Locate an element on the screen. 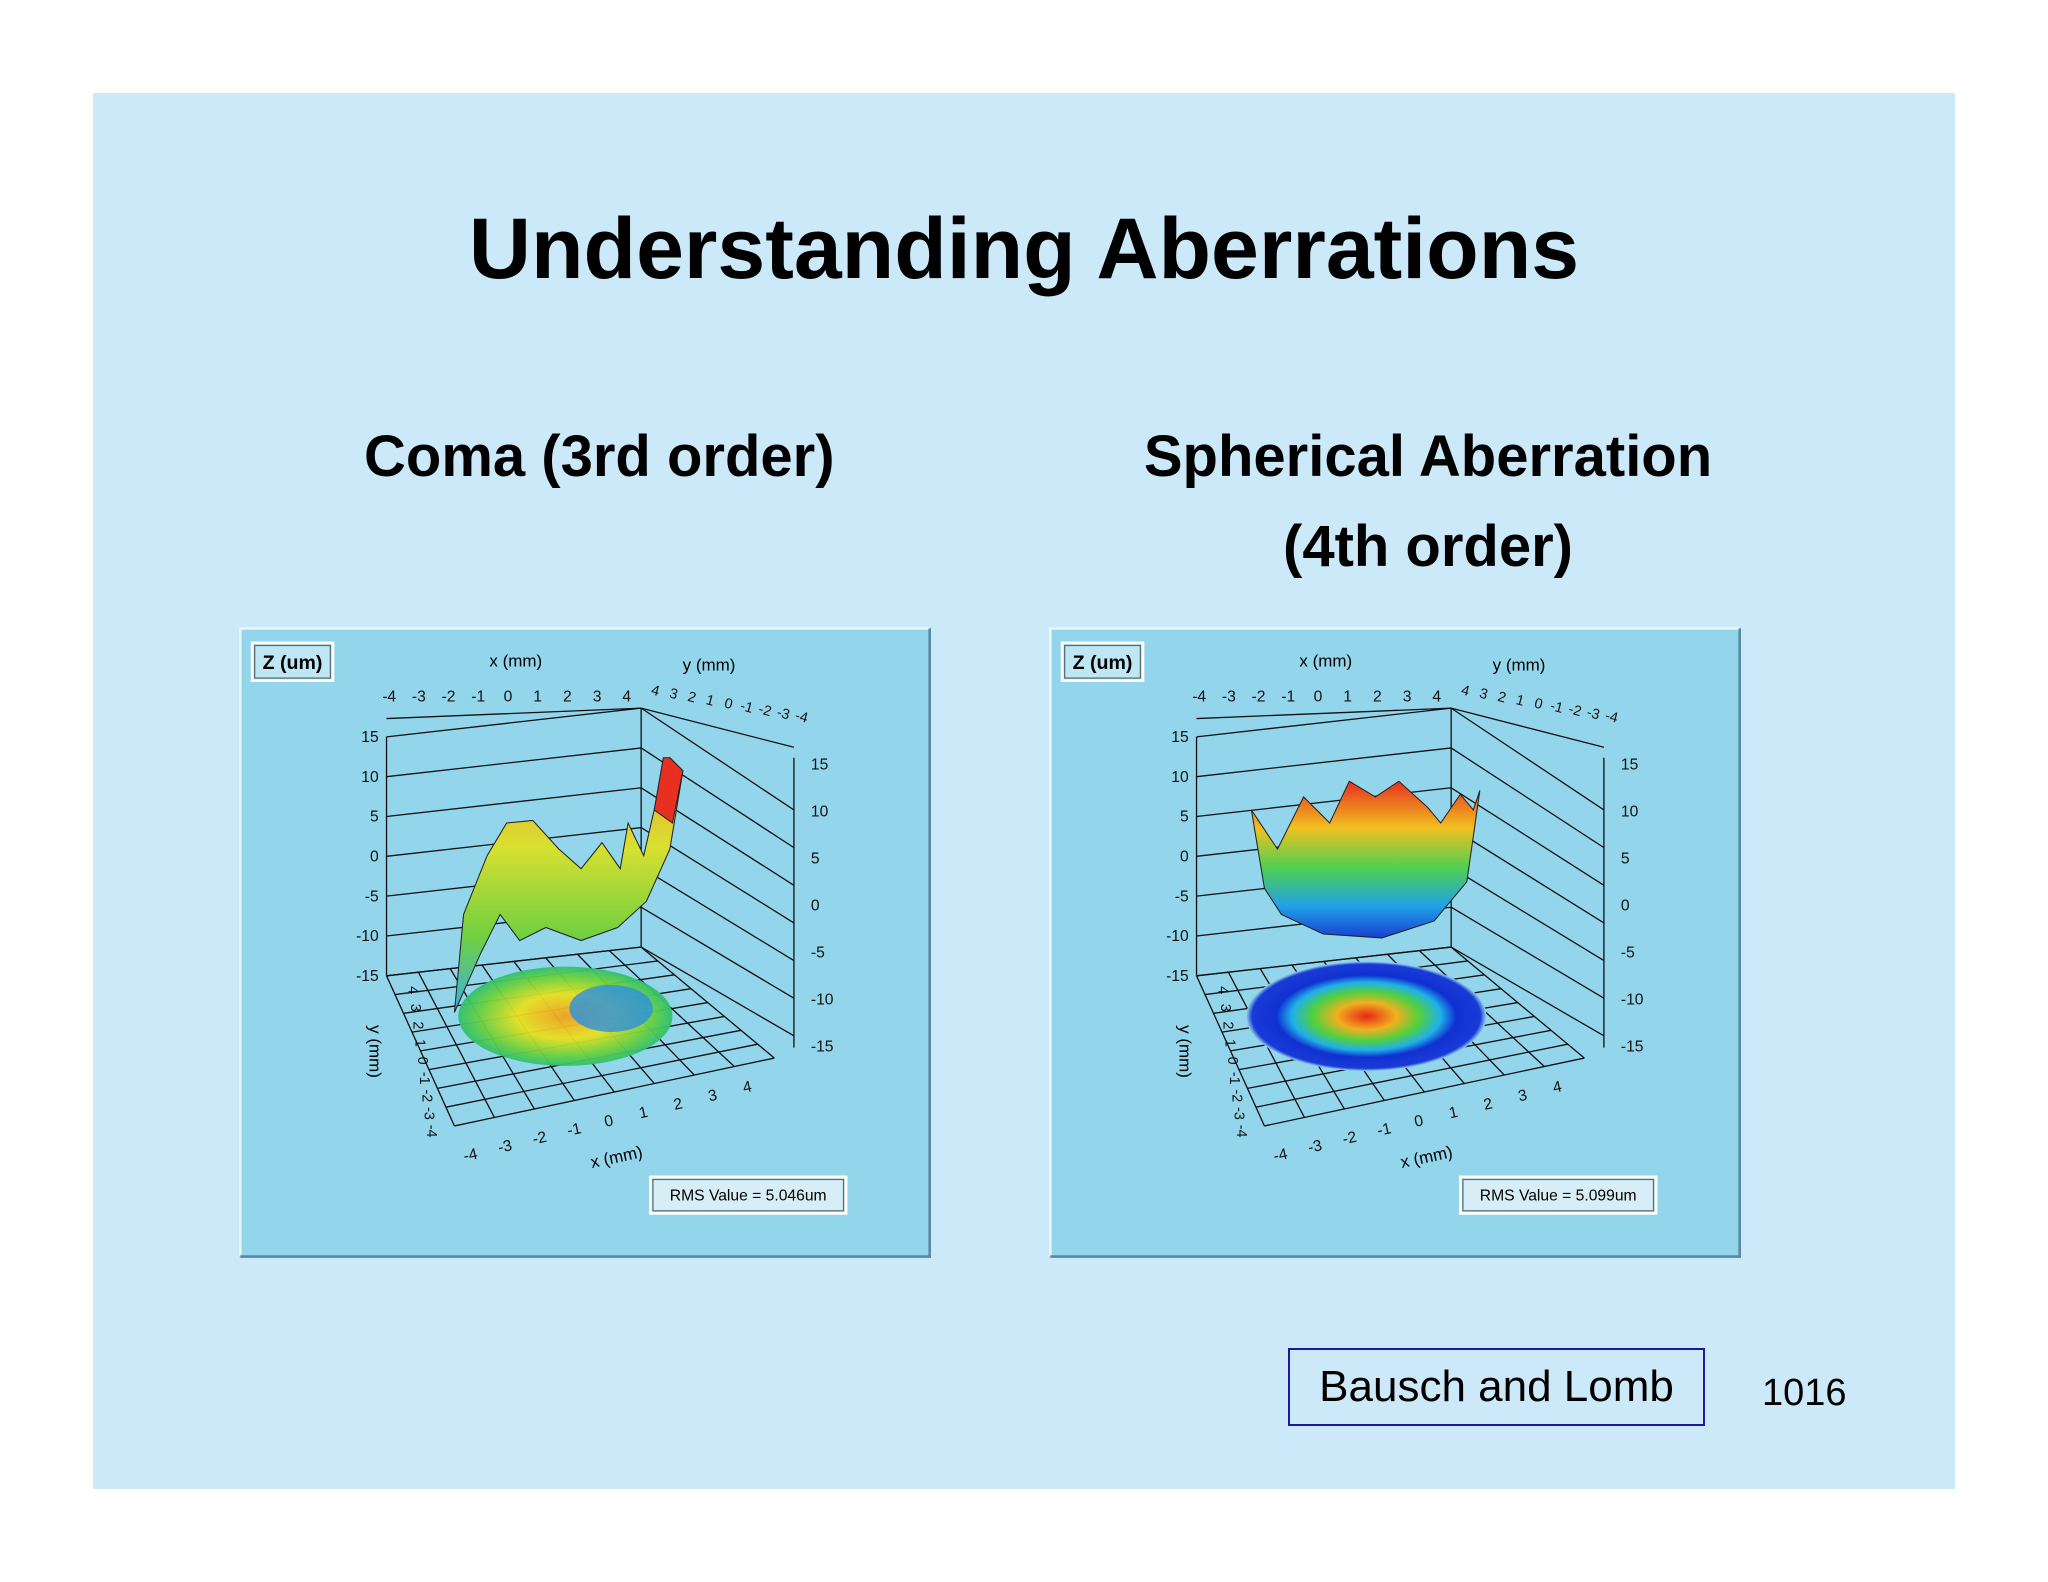  heading-line: (4th order) is located at coordinates (1428, 546).